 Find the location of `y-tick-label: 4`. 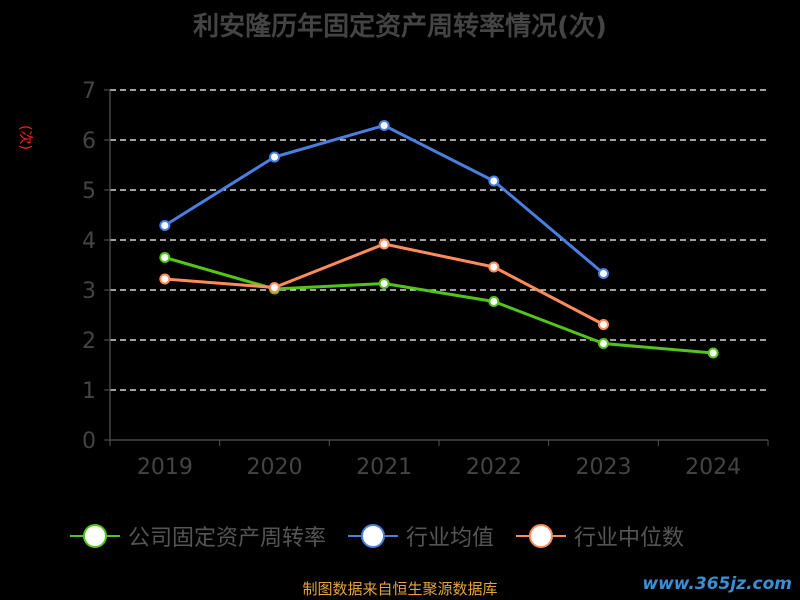

y-tick-label: 4 is located at coordinates (89, 241).